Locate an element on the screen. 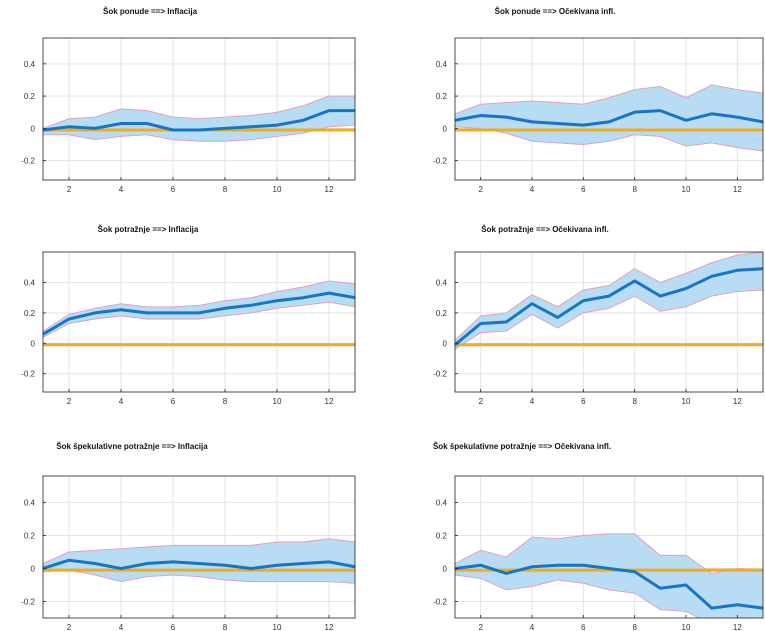 Image resolution: width=765 pixels, height=631 pixels. chart-title: Šok potražnje ==> Očekivana infl. is located at coordinates (544, 229).